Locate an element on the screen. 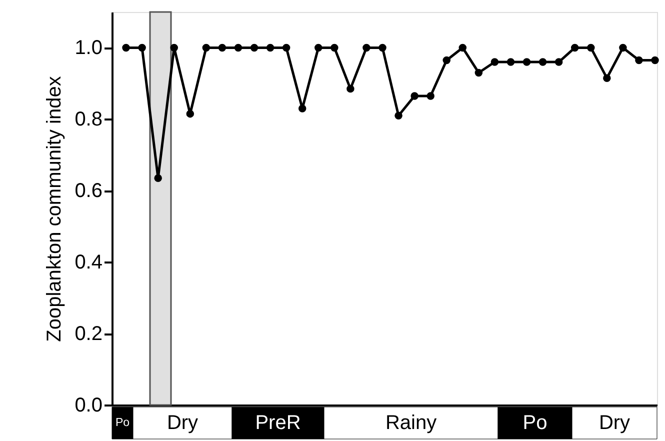 Image resolution: width=665 pixels, height=441 pixels. y-axis-title: Zooplankton community index is located at coordinates (55, 209).